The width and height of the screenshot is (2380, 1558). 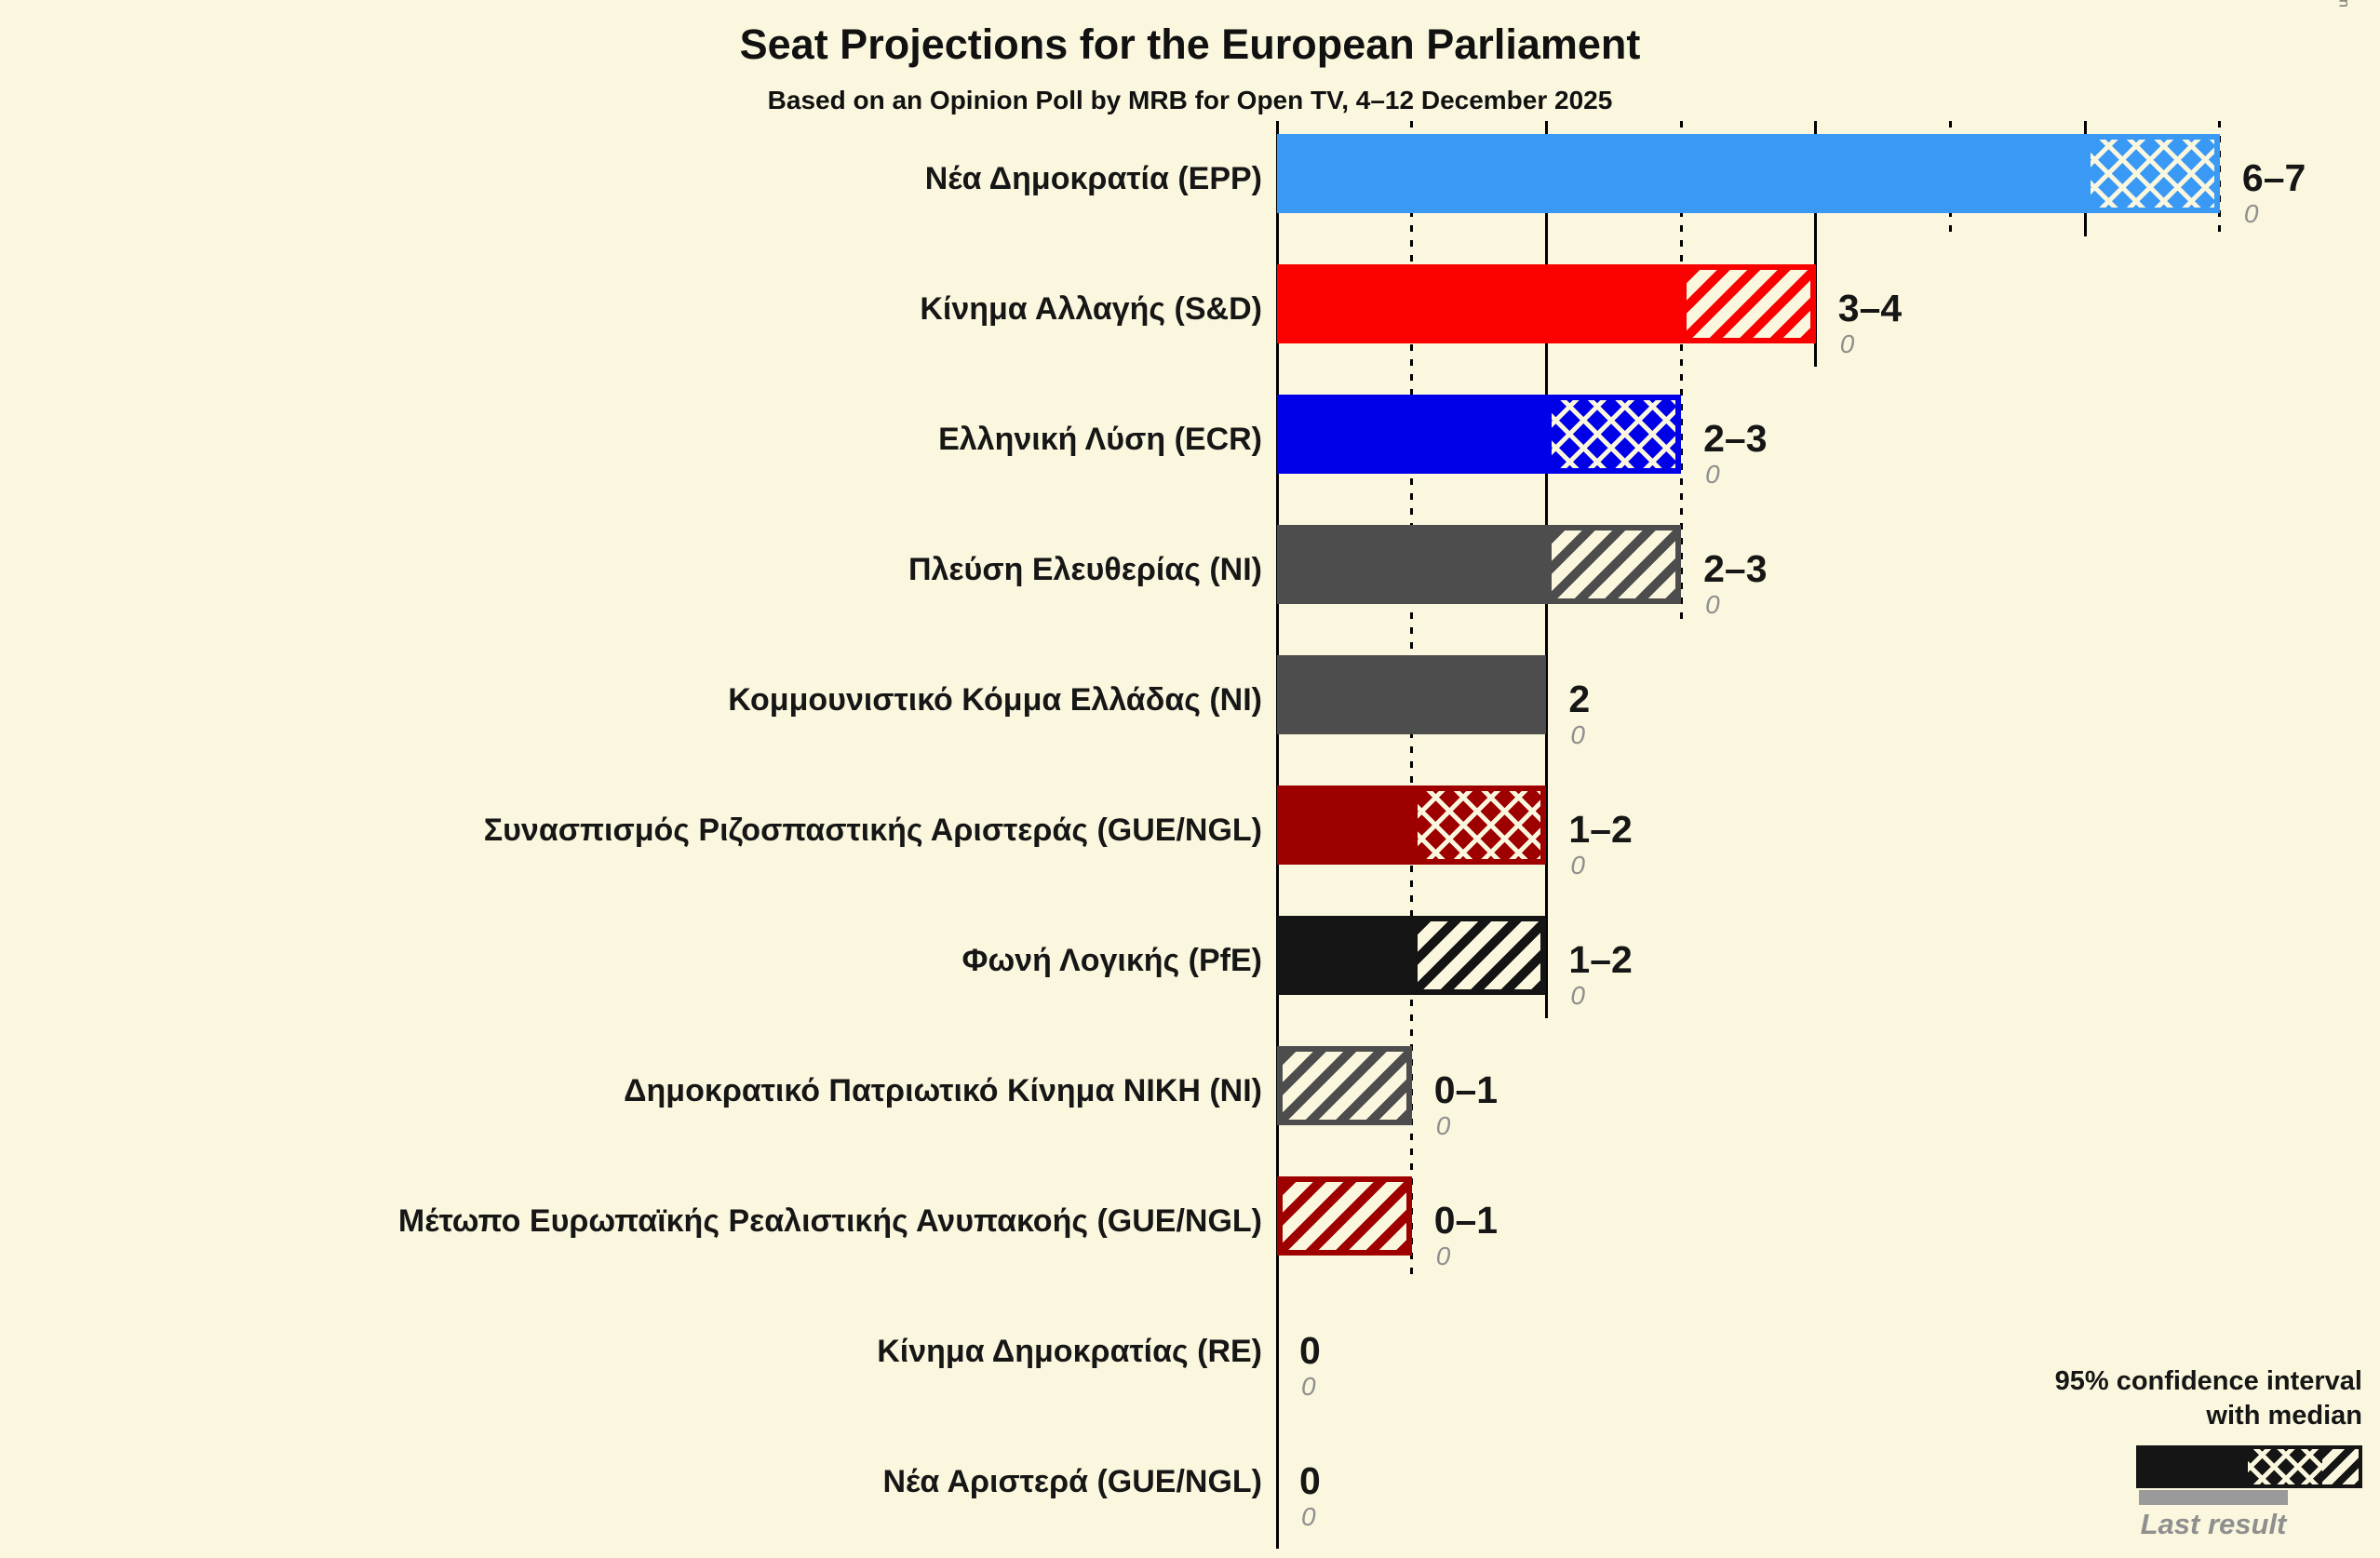 What do you see at coordinates (1870, 308) in the screenshot?
I see `value-label: 3–4` at bounding box center [1870, 308].